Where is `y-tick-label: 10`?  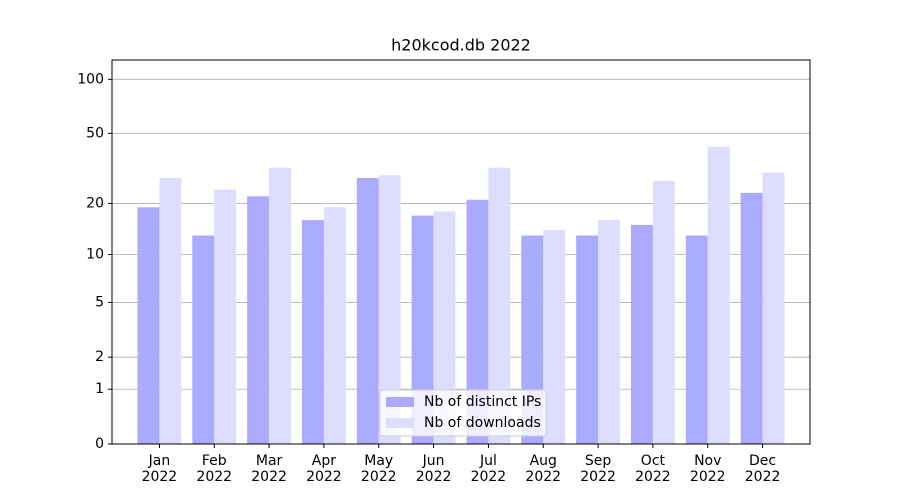
y-tick-label: 10 is located at coordinates (95, 255).